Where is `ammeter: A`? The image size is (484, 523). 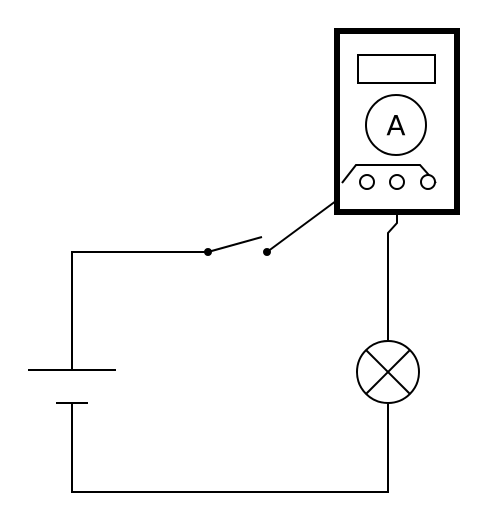
ammeter: A is located at coordinates (397, 121).